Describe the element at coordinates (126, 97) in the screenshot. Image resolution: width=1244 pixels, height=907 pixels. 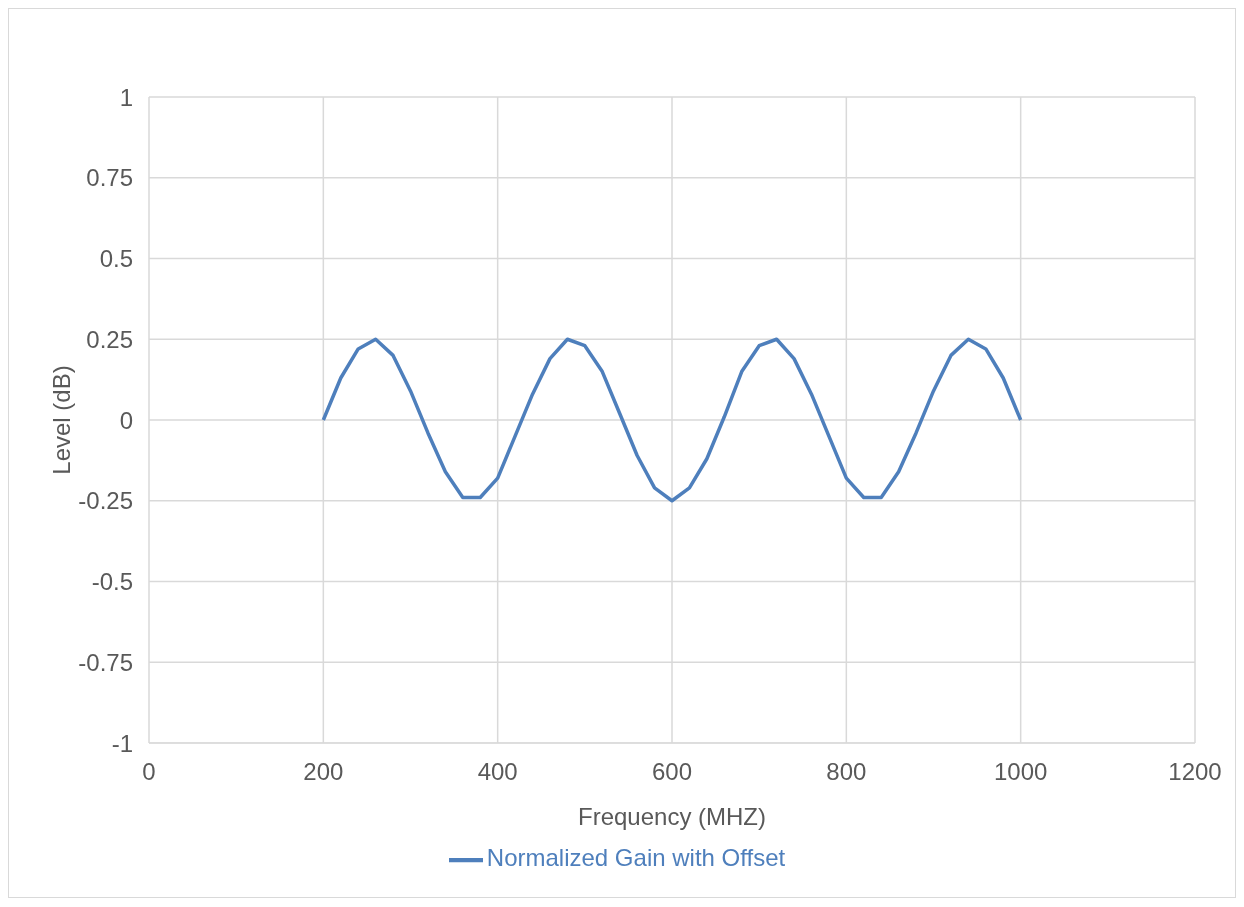
I see `y-tick-label: 1` at that location.